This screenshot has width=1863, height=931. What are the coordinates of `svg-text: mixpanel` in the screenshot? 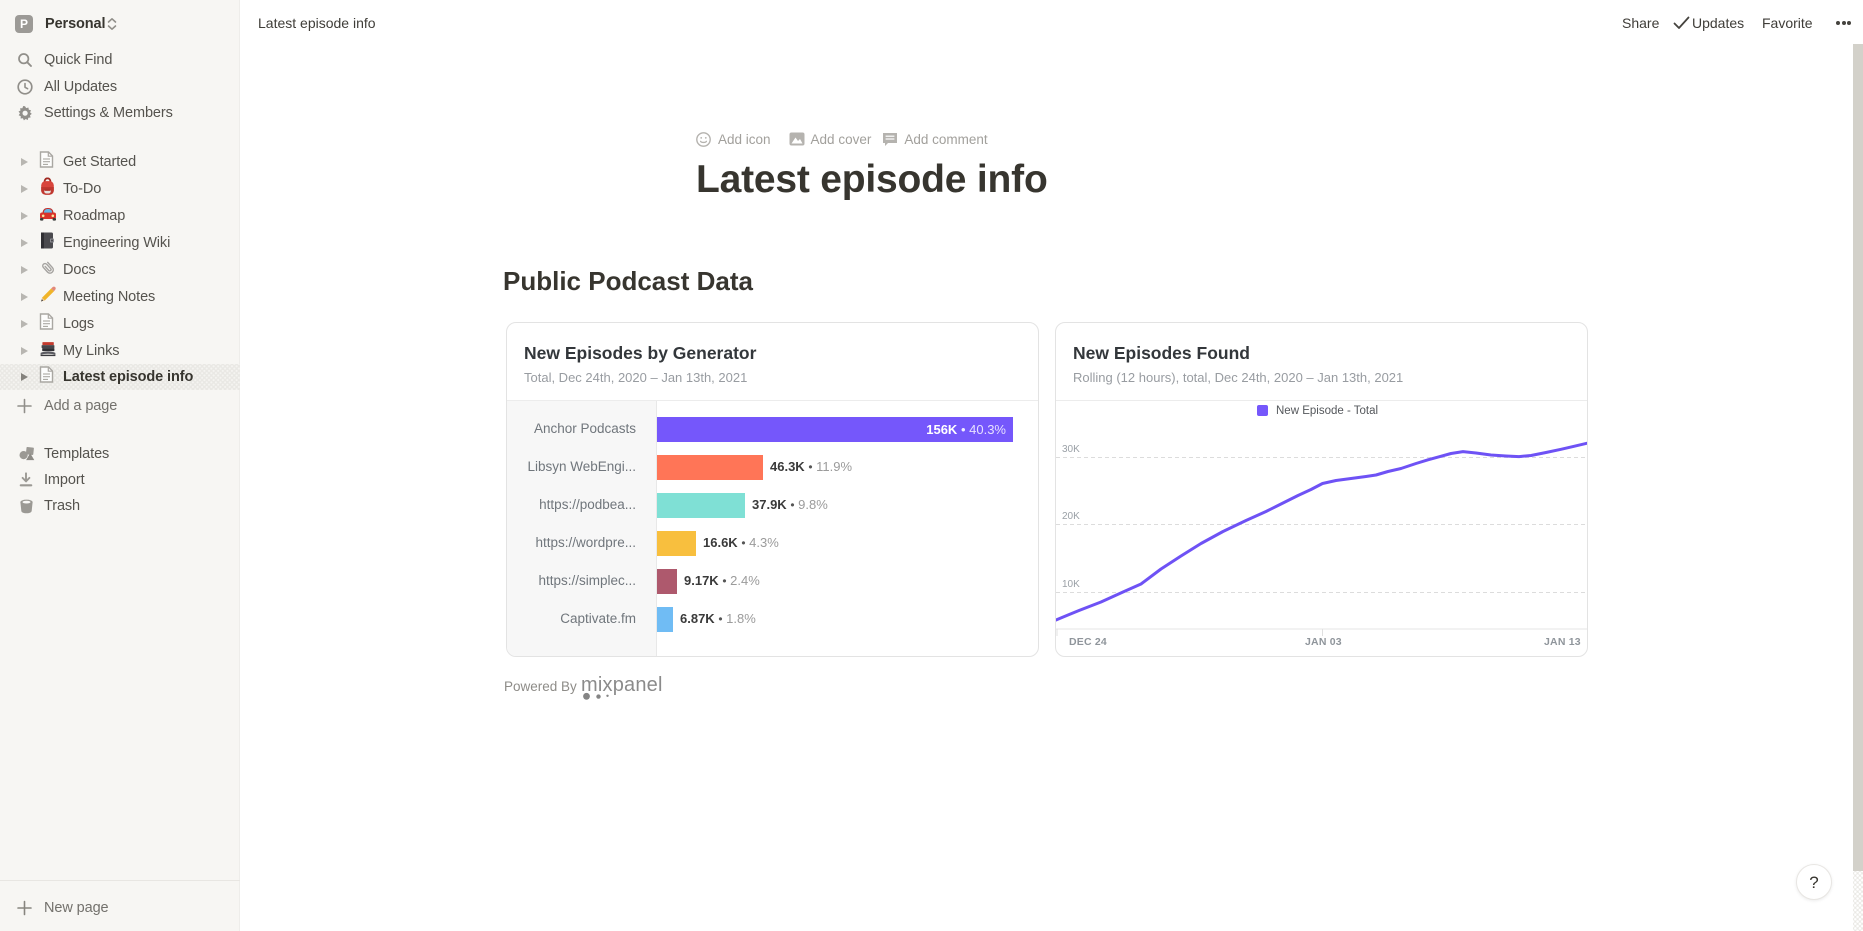 It's located at (622, 685).